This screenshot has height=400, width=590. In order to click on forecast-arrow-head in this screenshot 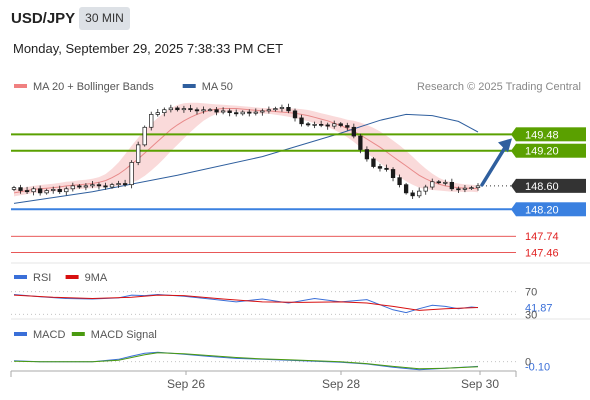, I will do `click(505, 145)`.